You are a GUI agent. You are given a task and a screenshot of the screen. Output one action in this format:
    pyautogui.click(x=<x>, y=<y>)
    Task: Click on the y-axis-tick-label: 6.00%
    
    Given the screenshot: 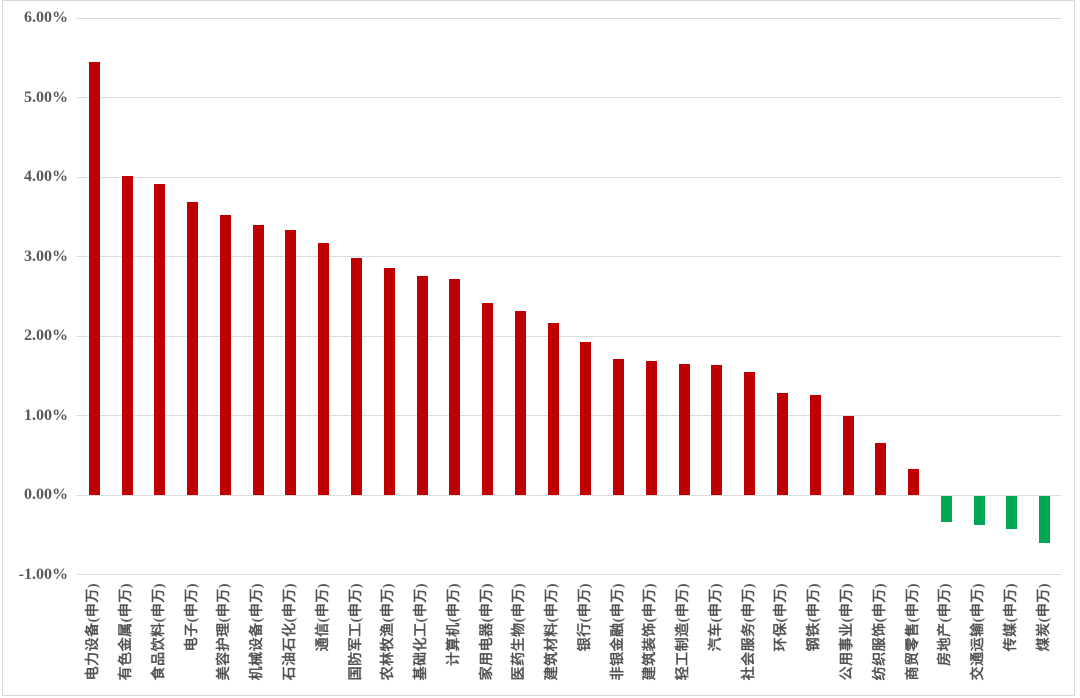 What is the action you would take?
    pyautogui.click(x=46, y=17)
    